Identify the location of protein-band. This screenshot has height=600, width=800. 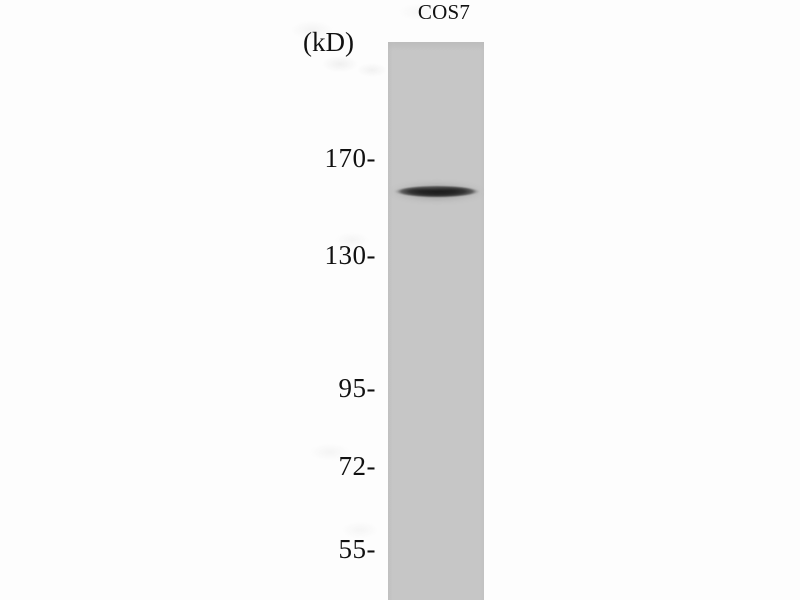
(437, 192).